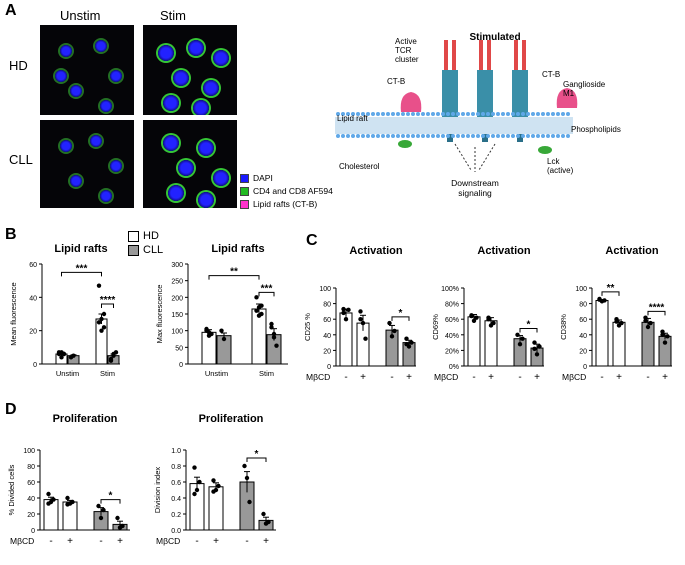 Image resolution: width=685 pixels, height=565 pixels. Describe the element at coordinates (551, 74) in the screenshot. I see `label-ctb-right: CT-B` at that location.